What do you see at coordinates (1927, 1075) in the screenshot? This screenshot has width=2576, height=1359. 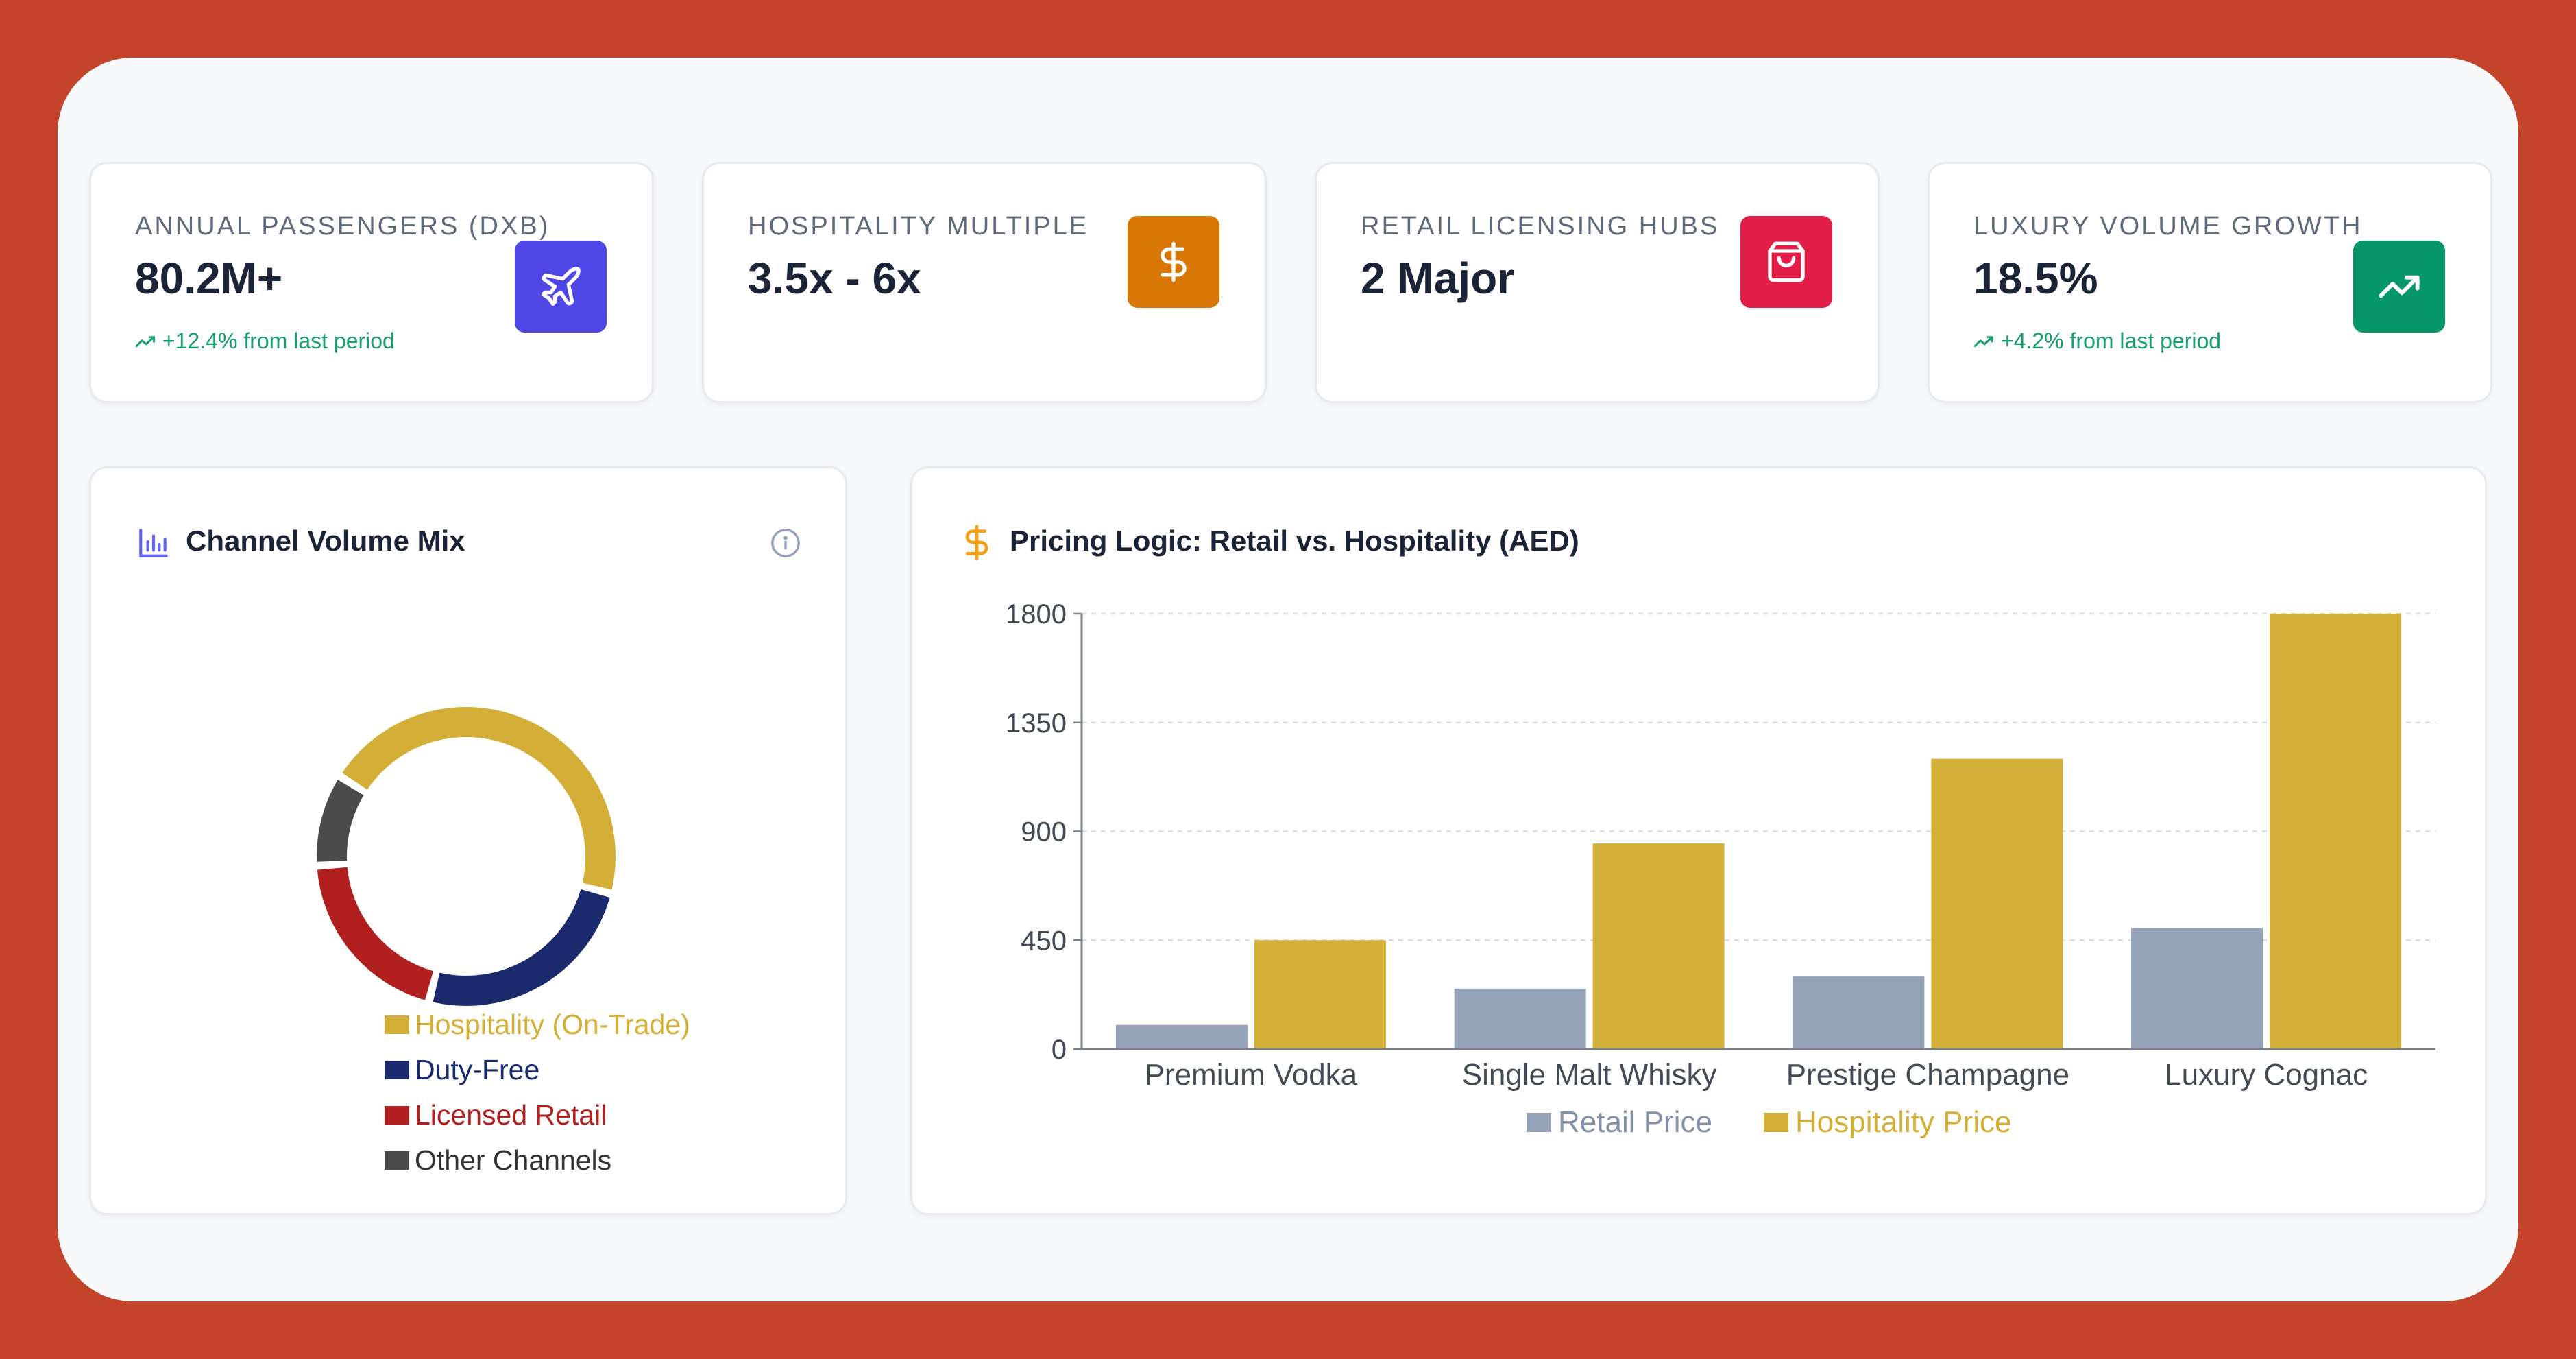 I see `x-tick-label: Prestige Champagne` at bounding box center [1927, 1075].